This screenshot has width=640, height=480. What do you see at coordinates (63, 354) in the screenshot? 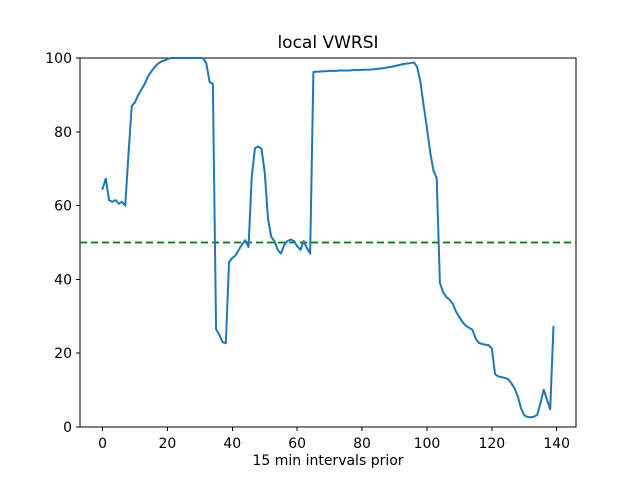
I see `y-tick-label: 20` at bounding box center [63, 354].